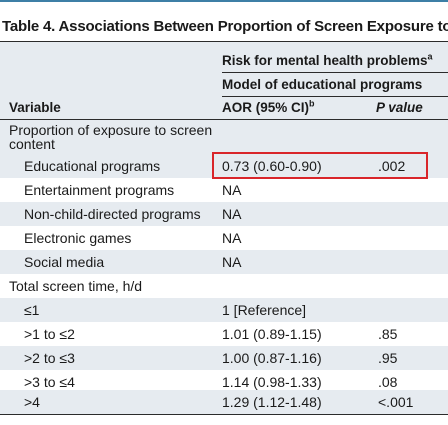 The image size is (448, 425). What do you see at coordinates (224, 1) in the screenshot?
I see `top-accent-rule` at bounding box center [224, 1].